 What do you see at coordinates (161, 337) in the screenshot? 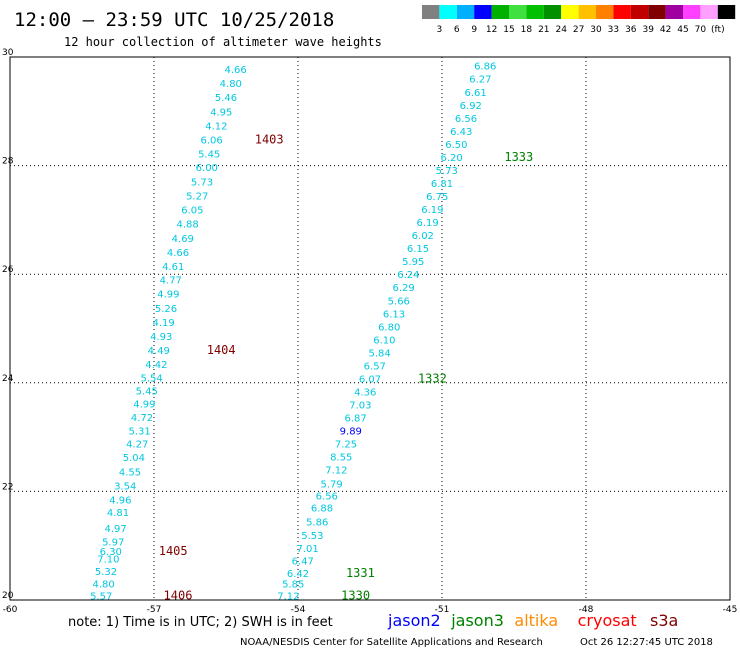
I see `wave-height-point: 4.93` at bounding box center [161, 337].